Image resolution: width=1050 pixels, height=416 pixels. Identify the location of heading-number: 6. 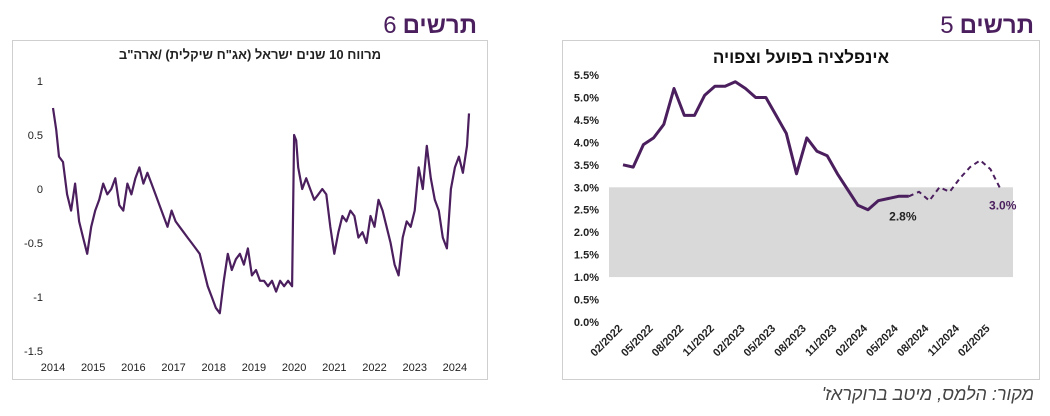
(390, 25).